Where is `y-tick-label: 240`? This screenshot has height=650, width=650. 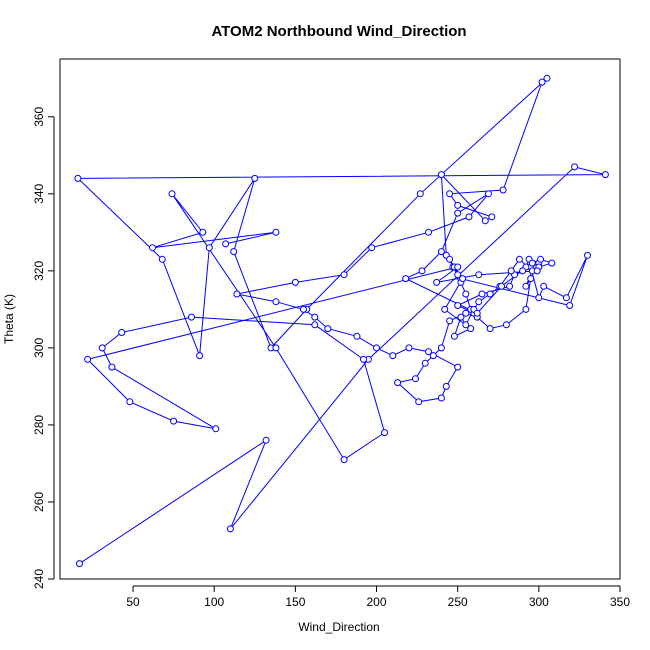 y-tick-label: 240 is located at coordinates (39, 579).